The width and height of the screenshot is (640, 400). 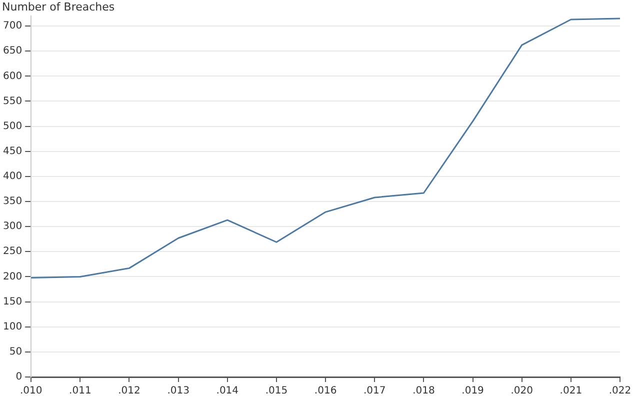 I want to click on y-tick-label: 200, so click(x=12, y=276).